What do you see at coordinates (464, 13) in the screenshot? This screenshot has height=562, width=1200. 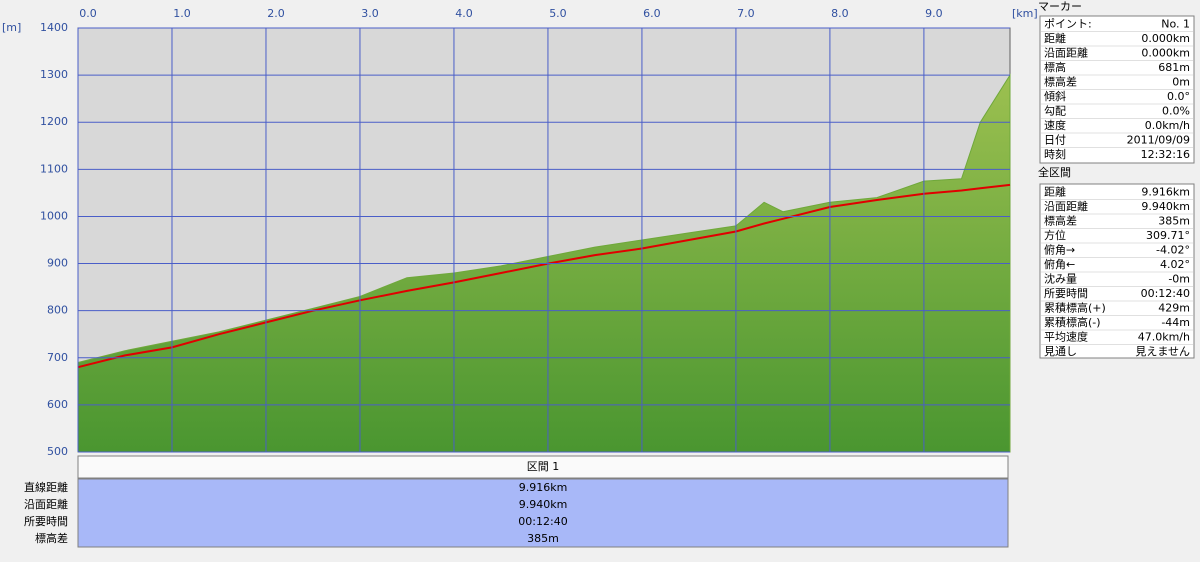 I see `x-tick-label: 4.0` at bounding box center [464, 13].